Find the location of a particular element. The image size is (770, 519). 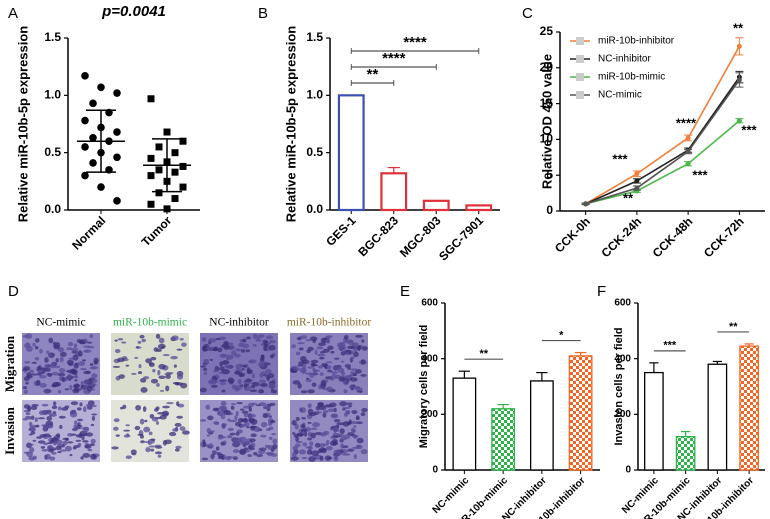

row-label: Migration is located at coordinates (9, 363).